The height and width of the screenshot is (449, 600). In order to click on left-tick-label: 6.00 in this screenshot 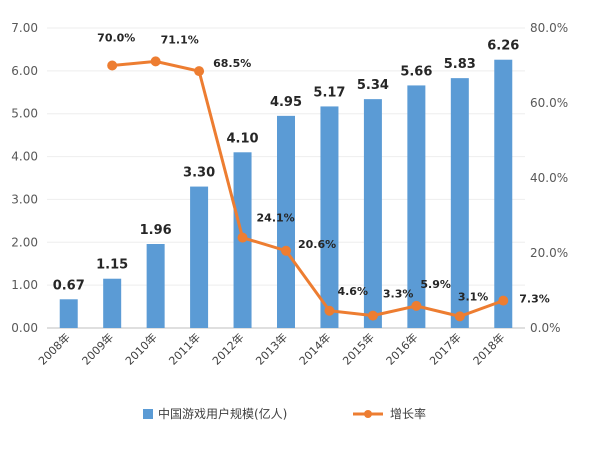, I will do `click(24, 71)`.